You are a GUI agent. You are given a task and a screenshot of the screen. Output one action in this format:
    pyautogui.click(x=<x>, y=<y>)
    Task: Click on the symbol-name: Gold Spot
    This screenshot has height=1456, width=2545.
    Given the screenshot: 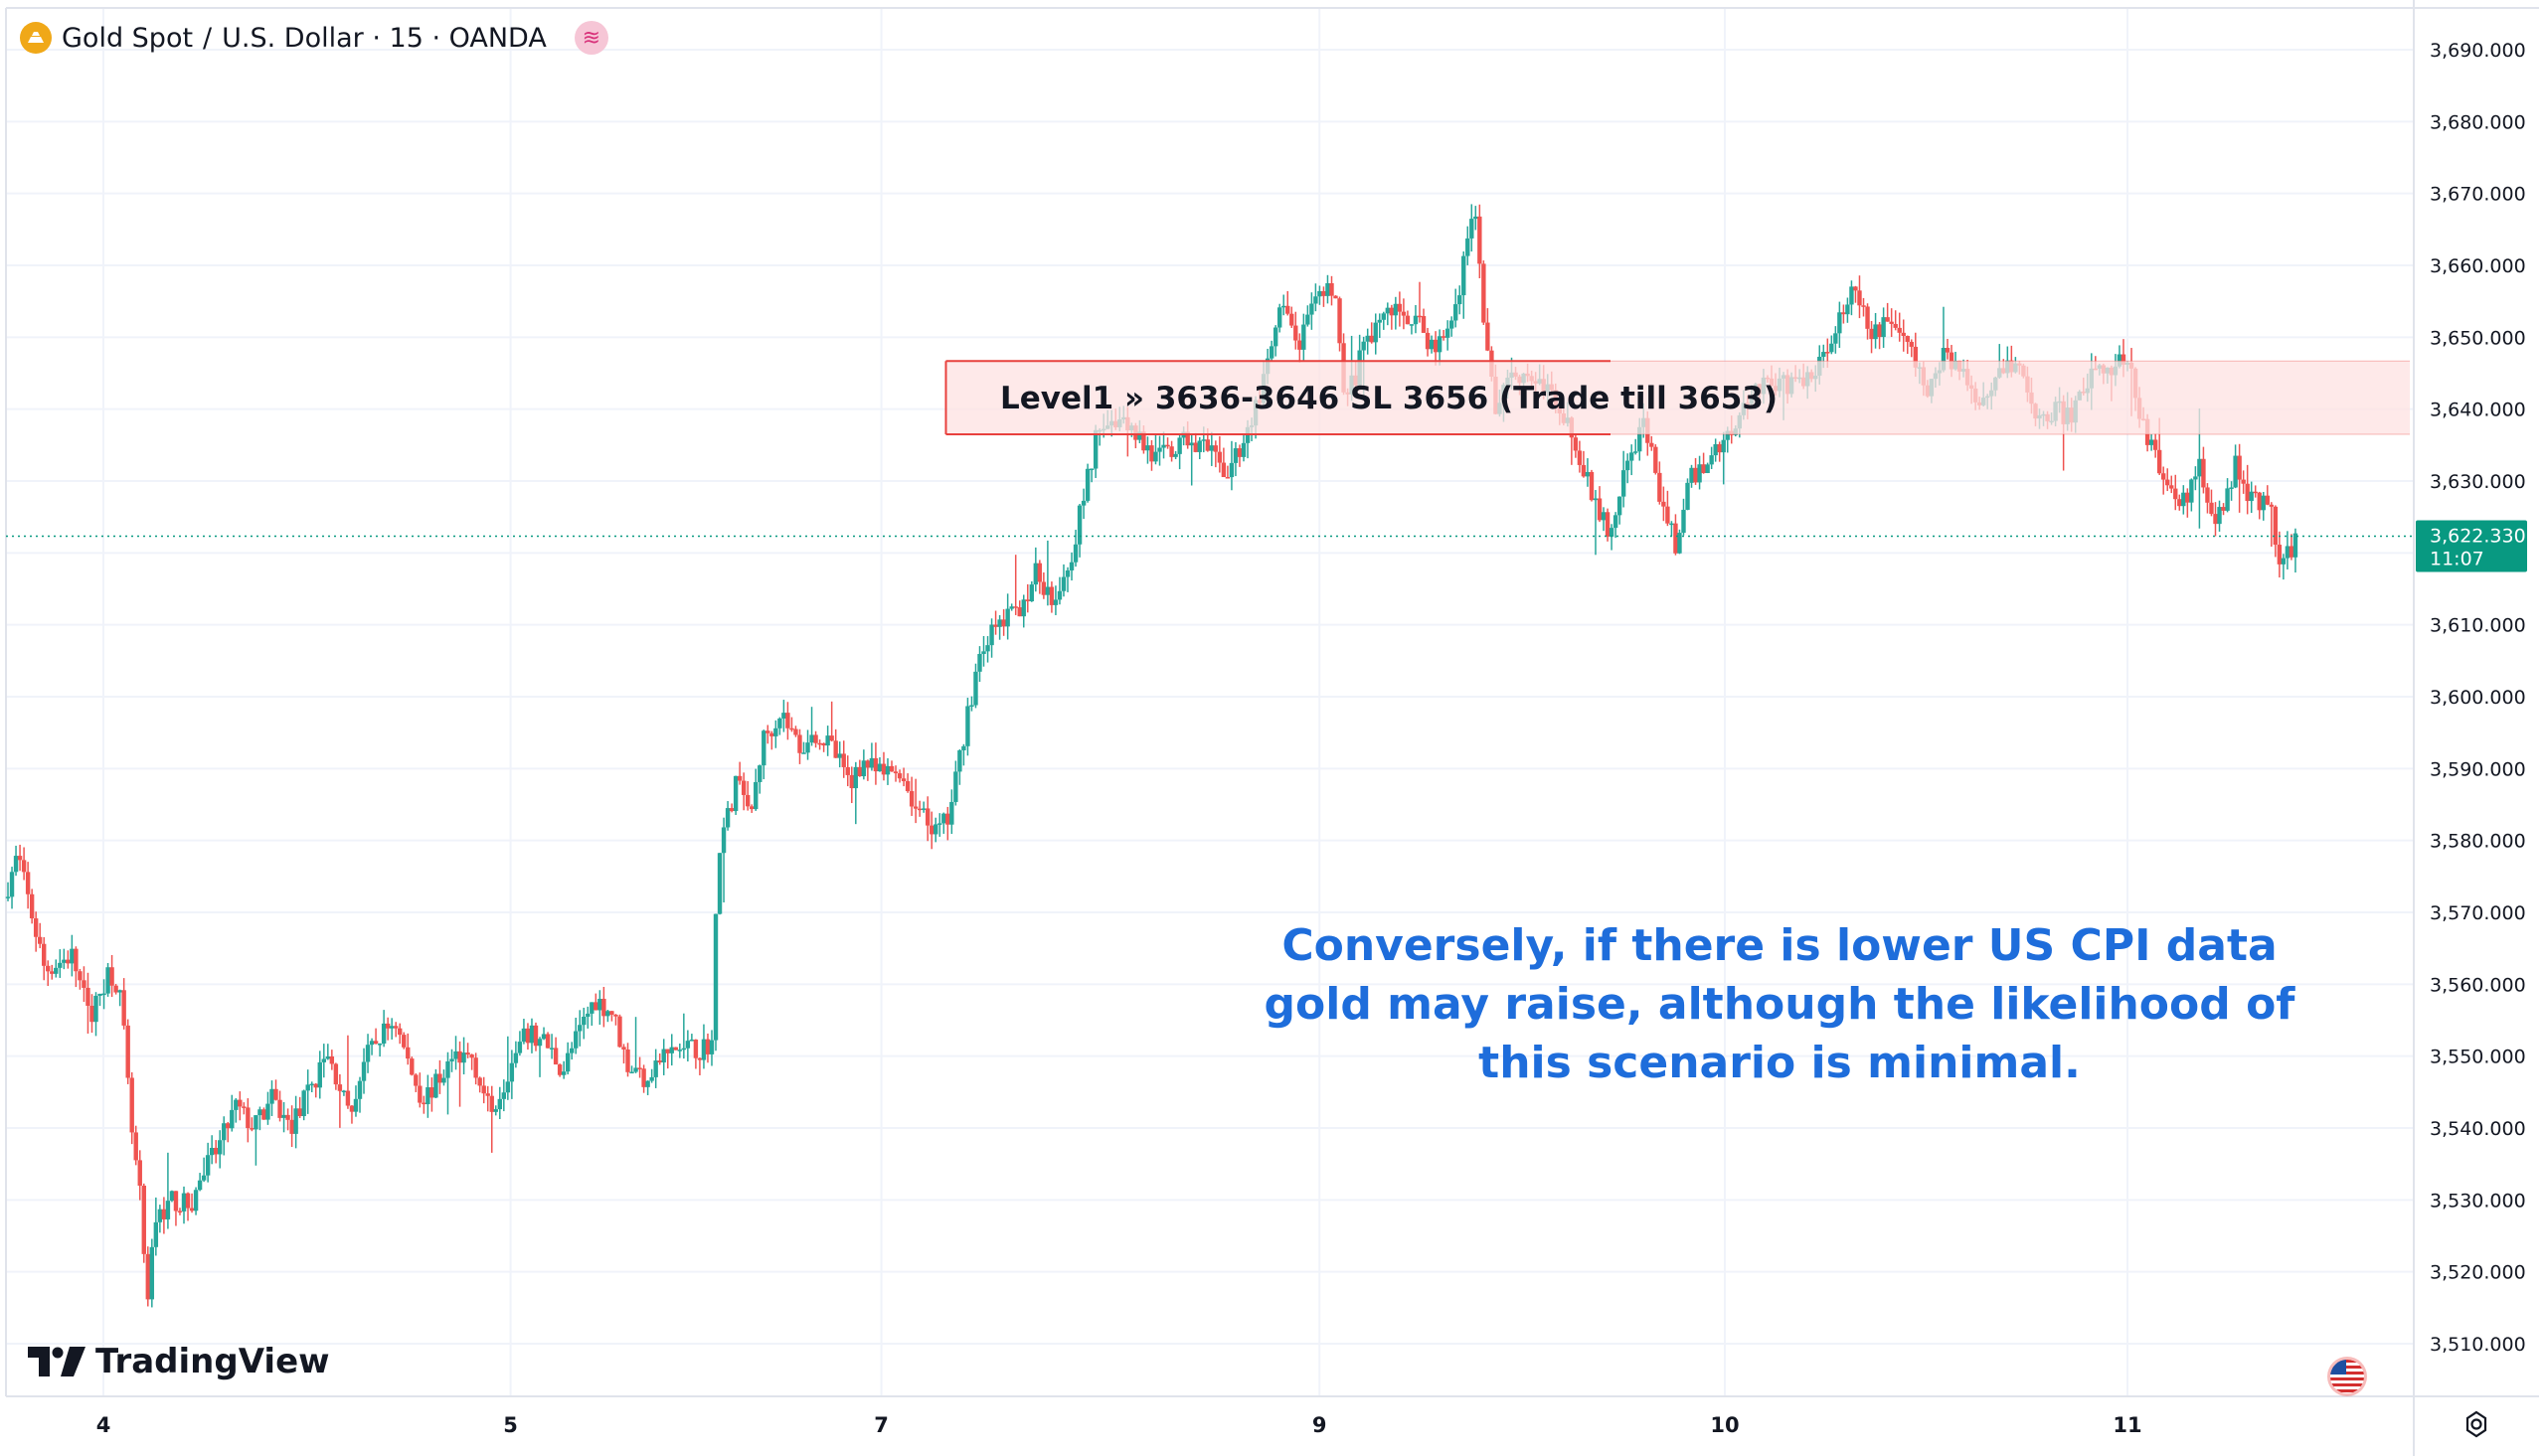 What is the action you would take?
    pyautogui.click(x=128, y=38)
    